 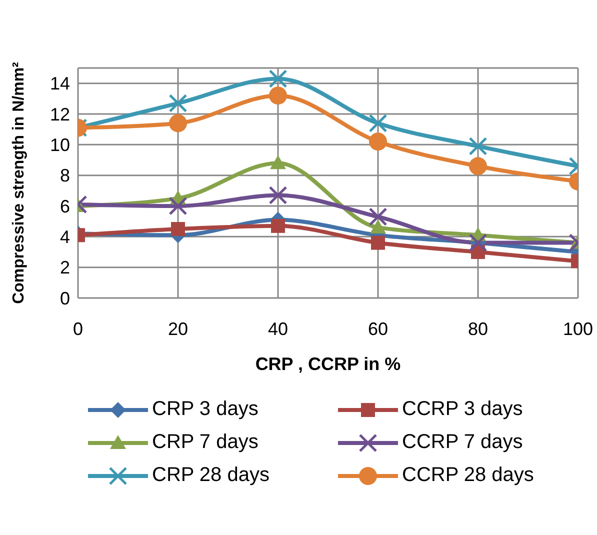 I want to click on y-tick-label: 8, so click(x=65, y=176).